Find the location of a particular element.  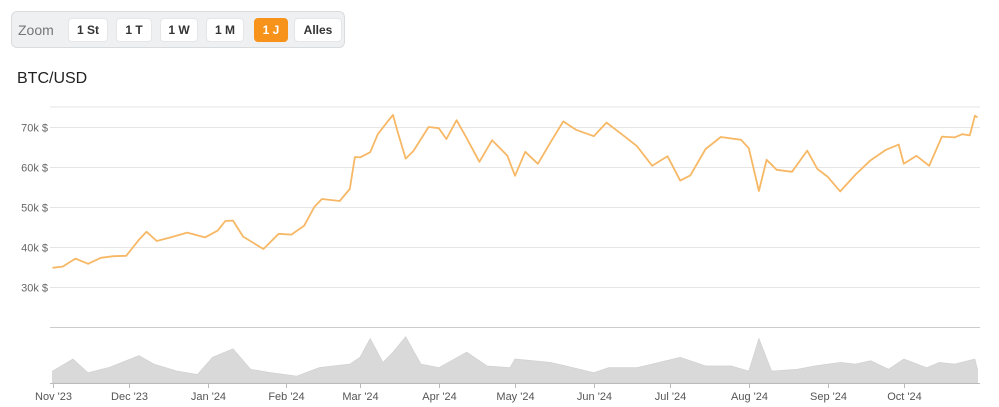

zoom-1-week-button: 1 W is located at coordinates (179, 30).